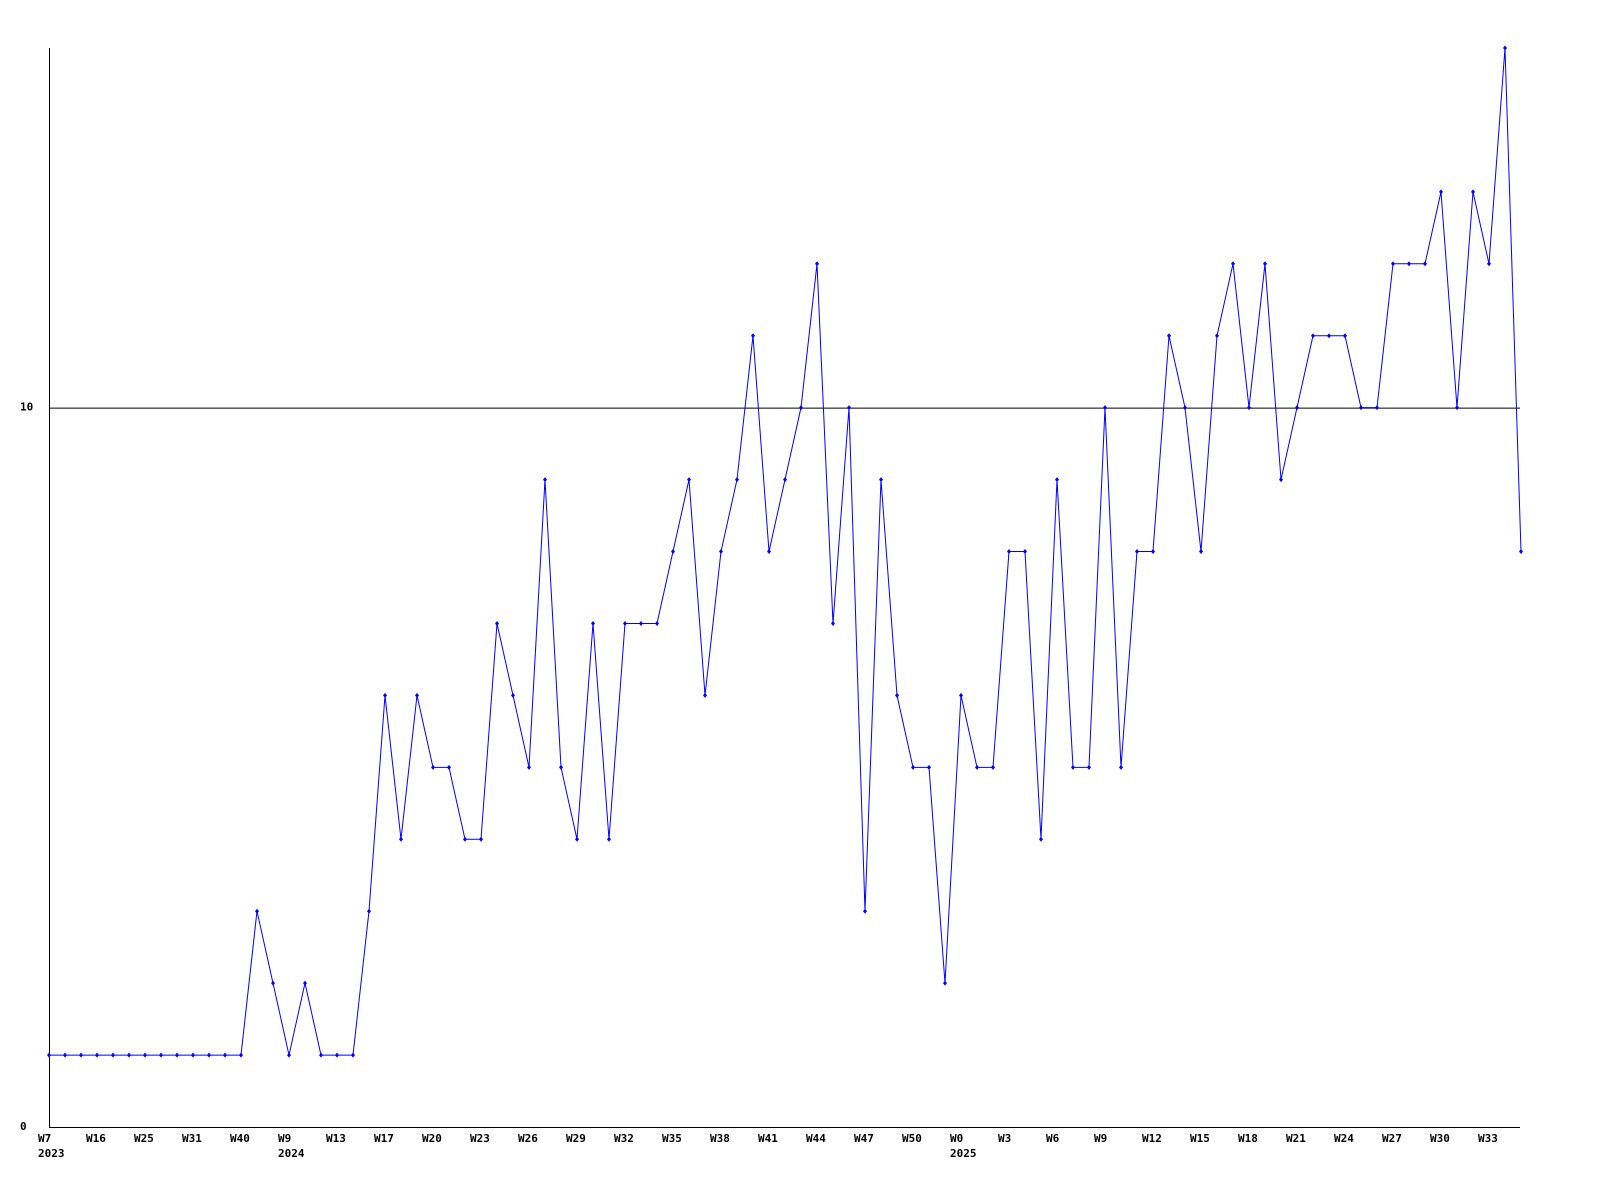 This screenshot has height=1200, width=1600. I want to click on x-tick-label: W18, so click(1248, 1138).